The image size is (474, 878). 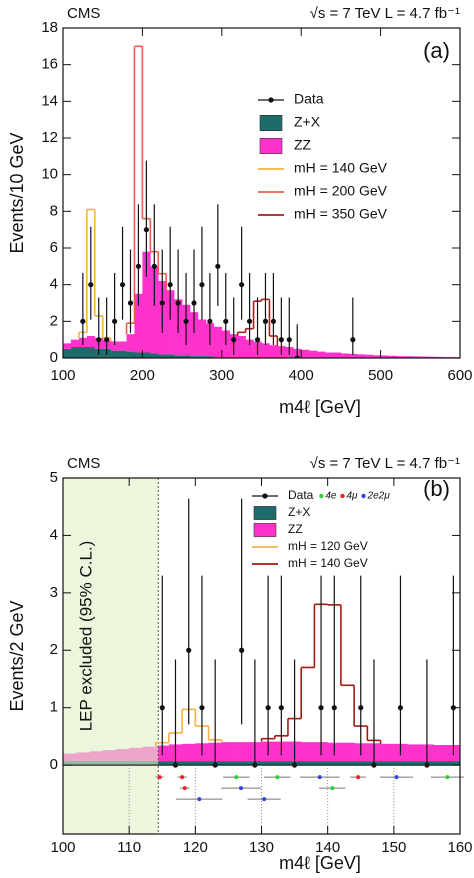 What do you see at coordinates (54, 284) in the screenshot?
I see `y-tick-label: 4` at bounding box center [54, 284].